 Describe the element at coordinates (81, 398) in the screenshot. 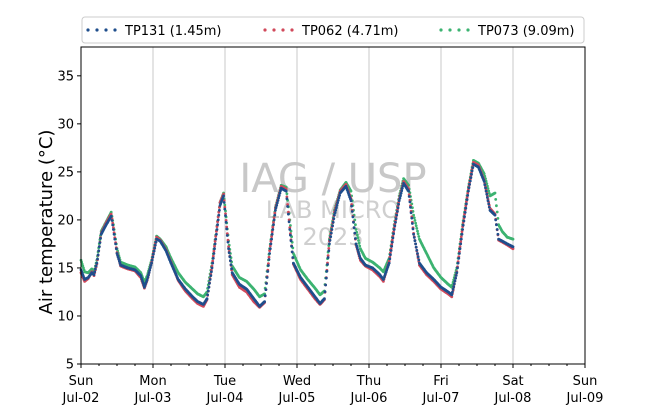

I see `x-tick-date-label: Jul-02` at that location.